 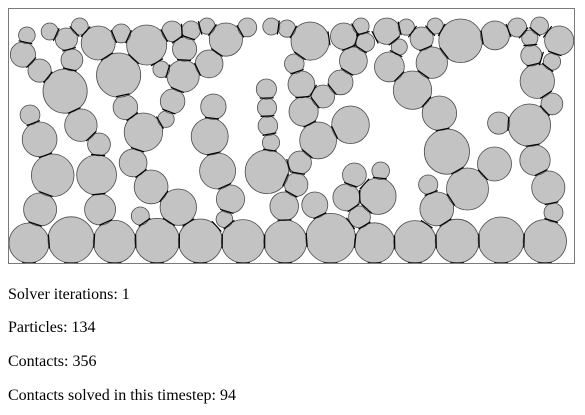 I want to click on particles-value: 134, so click(x=83, y=327).